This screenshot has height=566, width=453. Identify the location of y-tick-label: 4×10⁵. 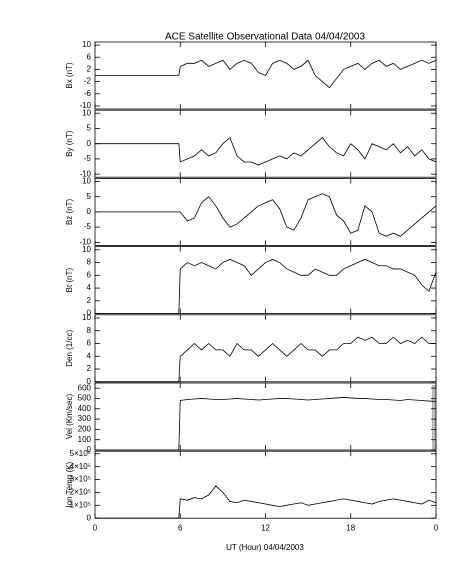
(80, 466).